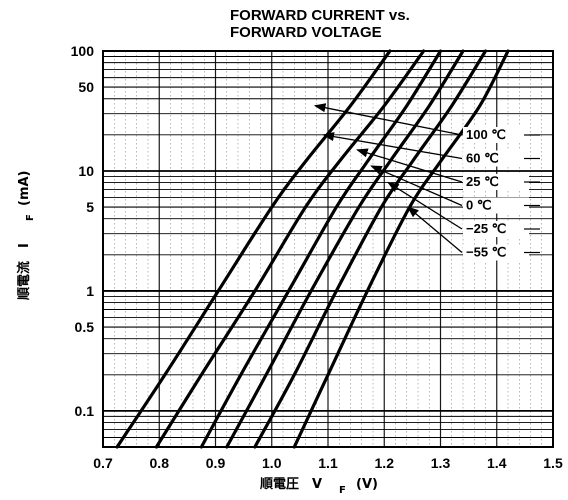 This screenshot has width=568, height=500. I want to click on x-axis-label-main: 順電圧 V, so click(291, 484).